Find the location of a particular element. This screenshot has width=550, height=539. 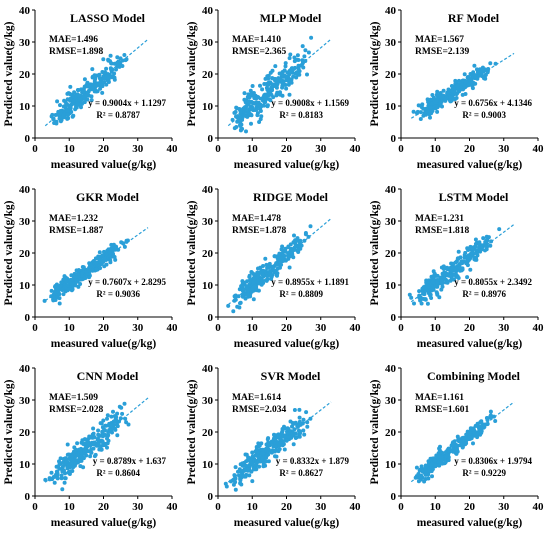

mae-annotation: MAE=1.509 is located at coordinates (73, 398).